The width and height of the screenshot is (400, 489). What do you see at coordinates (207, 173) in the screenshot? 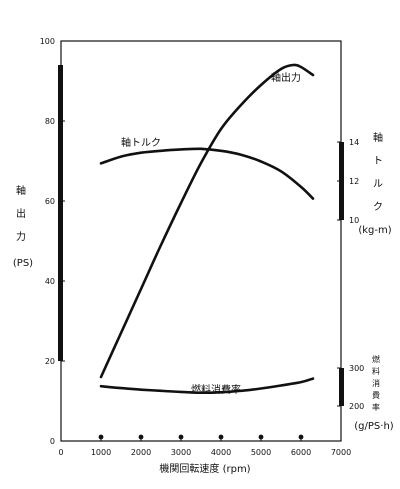
I see `torque-curve` at bounding box center [207, 173].